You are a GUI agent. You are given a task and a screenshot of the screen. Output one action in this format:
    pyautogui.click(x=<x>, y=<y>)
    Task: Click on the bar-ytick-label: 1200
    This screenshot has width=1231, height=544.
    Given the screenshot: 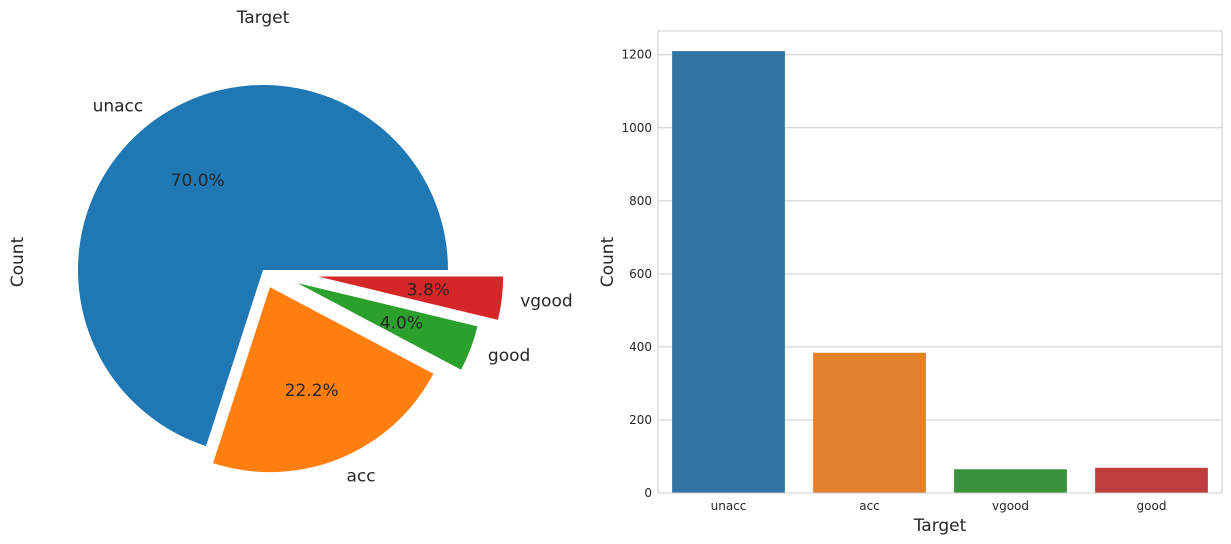 What is the action you would take?
    pyautogui.click(x=636, y=55)
    